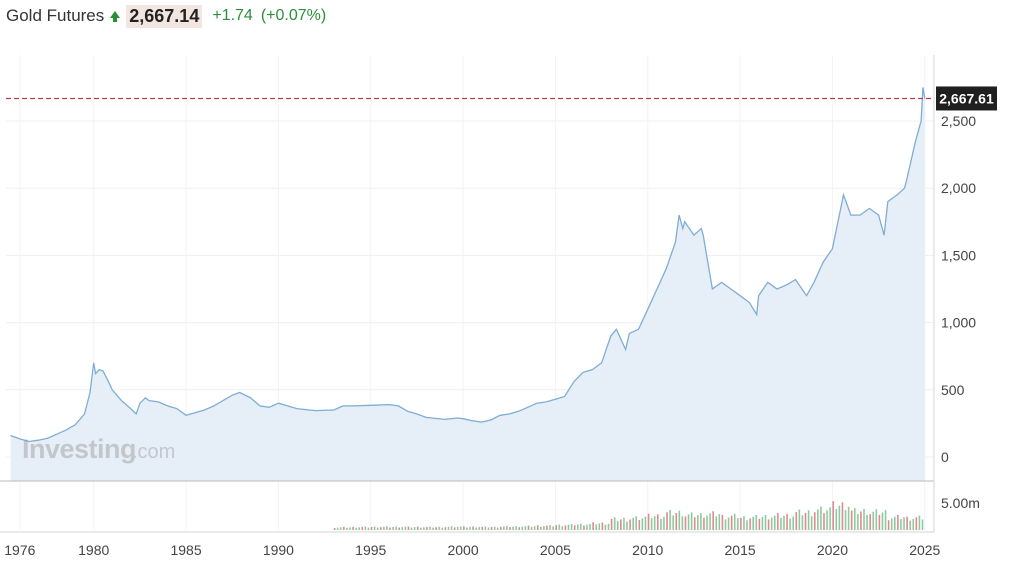 Image resolution: width=1010 pixels, height=568 pixels. What do you see at coordinates (501, 98) in the screenshot?
I see `current-price-marker: 2,667.61` at bounding box center [501, 98].